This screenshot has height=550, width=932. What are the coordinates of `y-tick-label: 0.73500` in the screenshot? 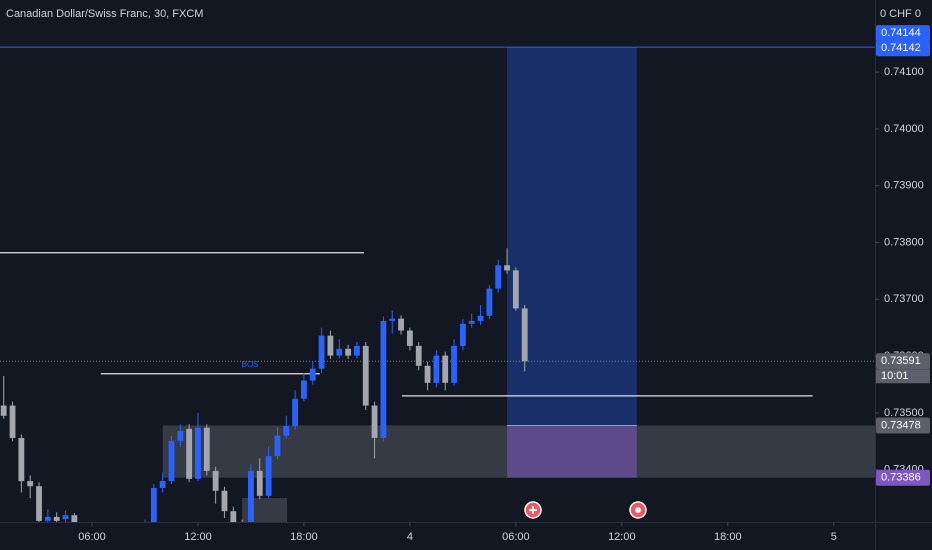 It's located at (904, 413).